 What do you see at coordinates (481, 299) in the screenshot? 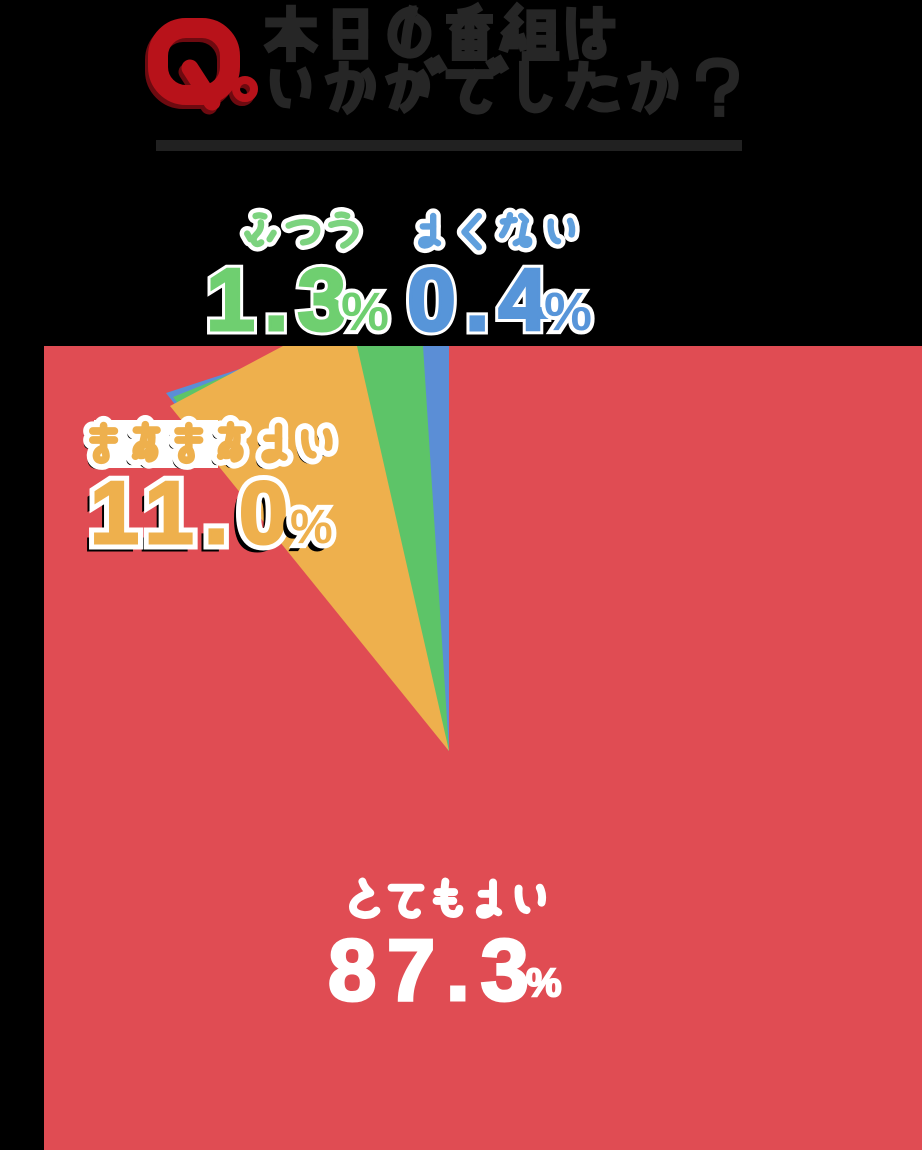
I see `svg-text: 0.4` at bounding box center [481, 299].